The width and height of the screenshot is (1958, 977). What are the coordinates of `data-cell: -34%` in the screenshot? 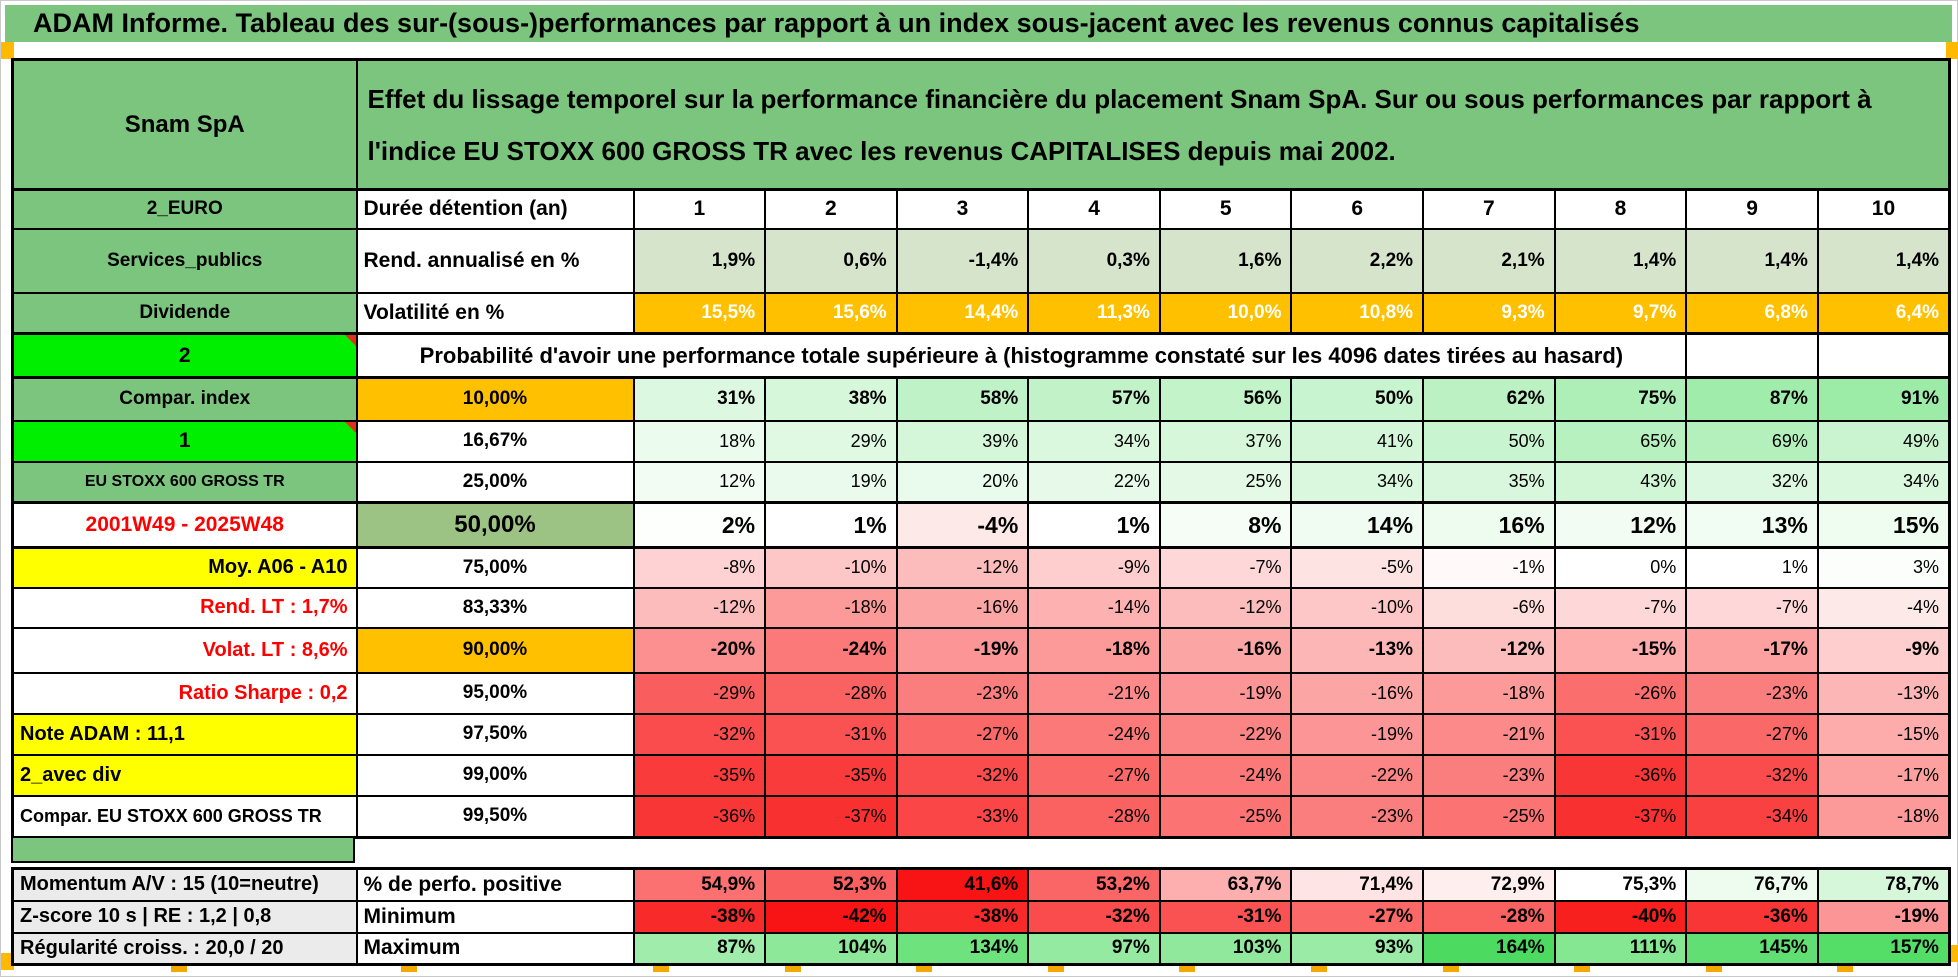 It's located at (1752, 816).